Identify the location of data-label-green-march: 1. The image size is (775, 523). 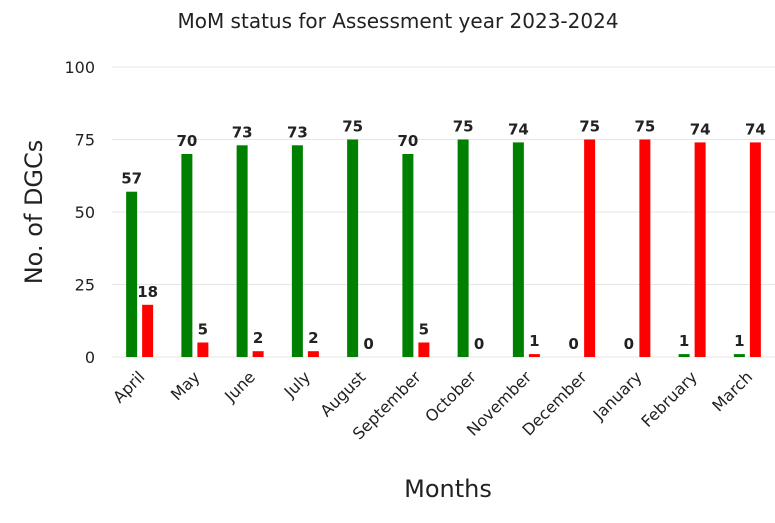
(739, 341).